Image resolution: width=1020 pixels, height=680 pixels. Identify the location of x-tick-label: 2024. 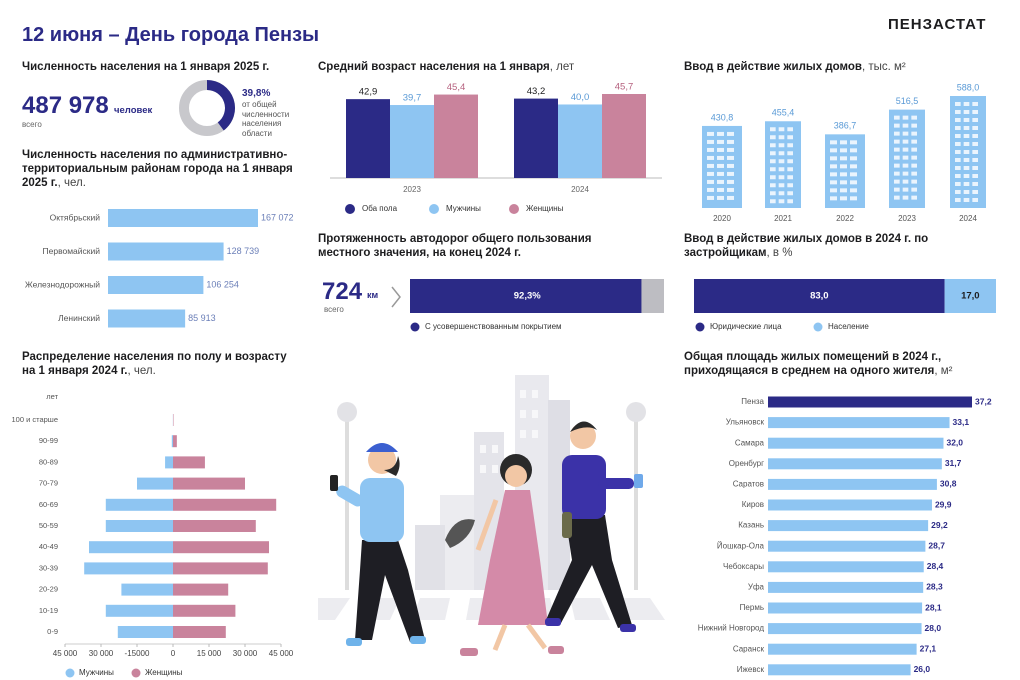
(580, 189).